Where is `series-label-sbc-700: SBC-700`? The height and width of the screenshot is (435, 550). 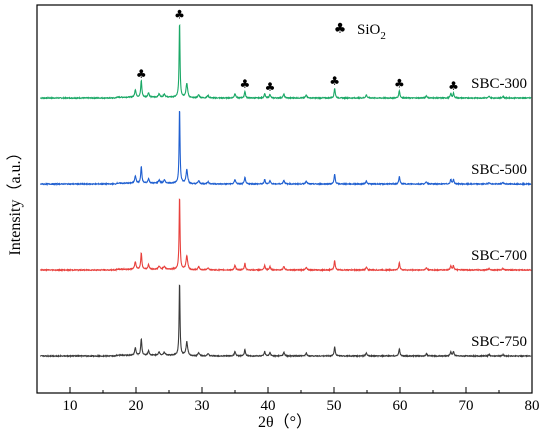
series-label-sbc-700: SBC-700 is located at coordinates (499, 256).